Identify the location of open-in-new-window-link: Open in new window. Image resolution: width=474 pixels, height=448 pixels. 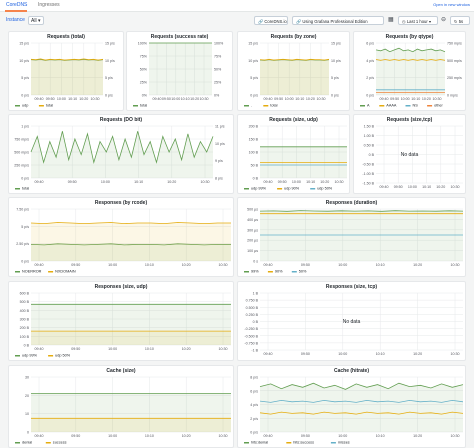
(451, 4).